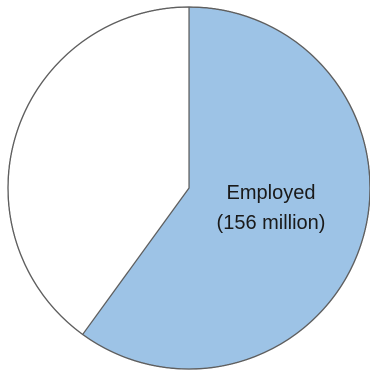 This screenshot has width=370, height=370. What do you see at coordinates (271, 208) in the screenshot?
I see `pie-labels: Employed (156 million)` at bounding box center [271, 208].